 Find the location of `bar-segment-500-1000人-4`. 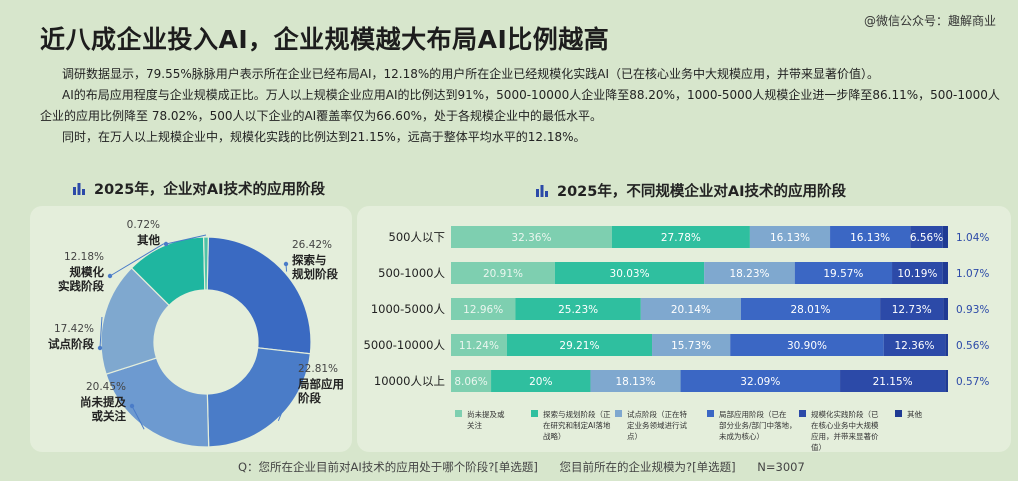

bar-segment-500-1000人-4 is located at coordinates (917, 273).